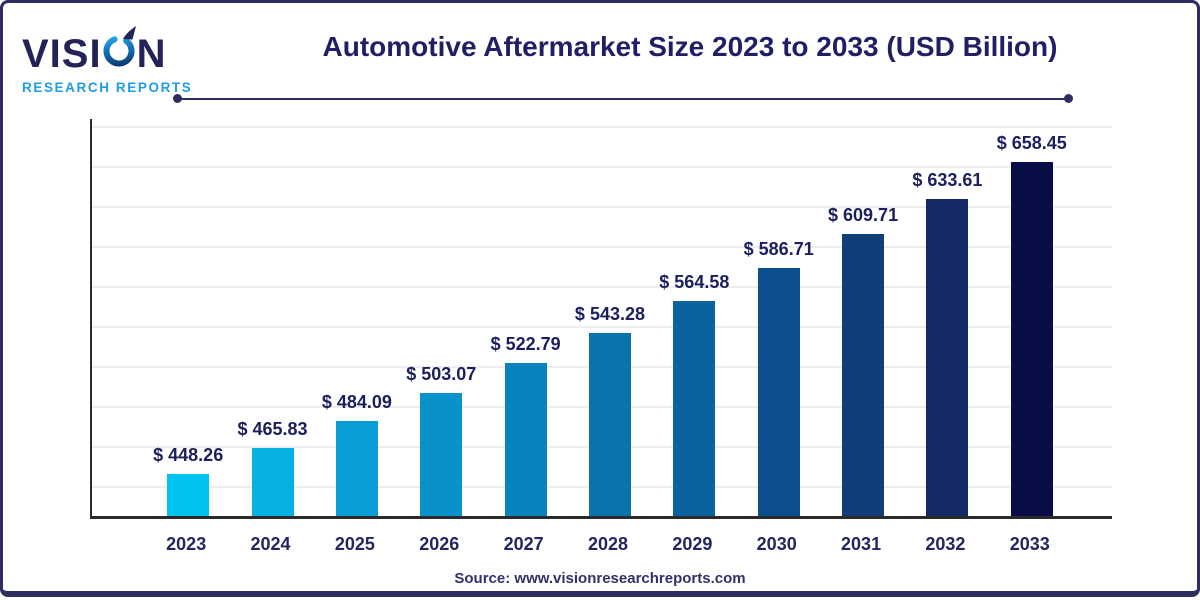  I want to click on x-axis-label-2032: 2032, so click(945, 544).